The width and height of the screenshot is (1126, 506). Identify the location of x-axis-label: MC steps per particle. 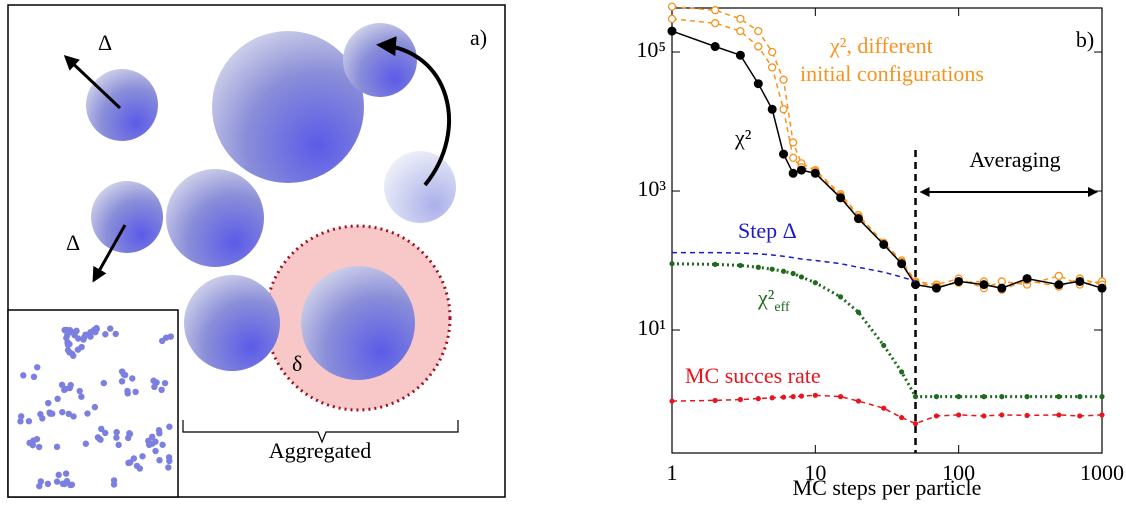
(887, 487).